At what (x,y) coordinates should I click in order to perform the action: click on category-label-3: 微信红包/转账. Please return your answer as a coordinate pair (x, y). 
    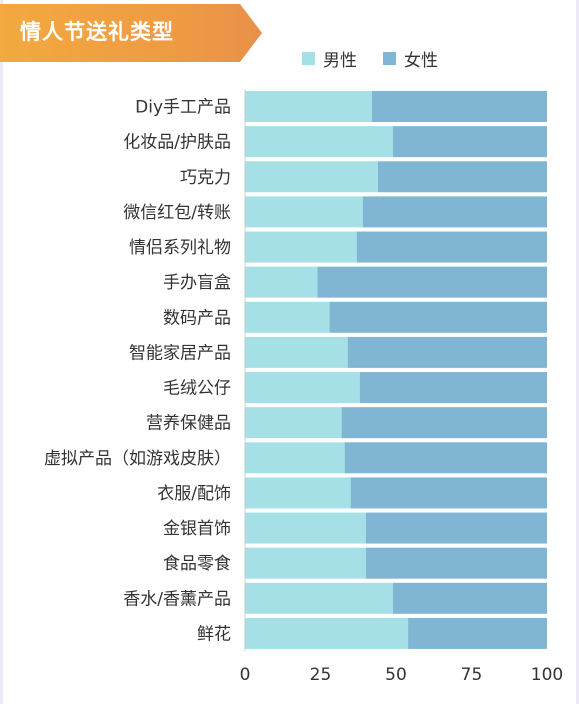
    Looking at the image, I should click on (177, 213).